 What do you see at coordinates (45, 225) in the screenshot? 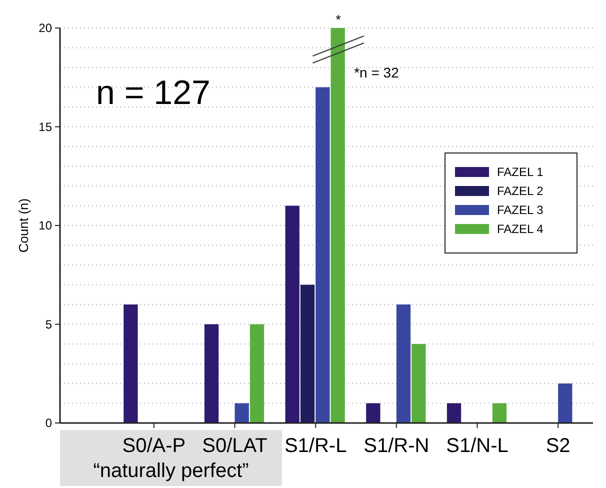
I see `y-tick-label: 10` at bounding box center [45, 225].